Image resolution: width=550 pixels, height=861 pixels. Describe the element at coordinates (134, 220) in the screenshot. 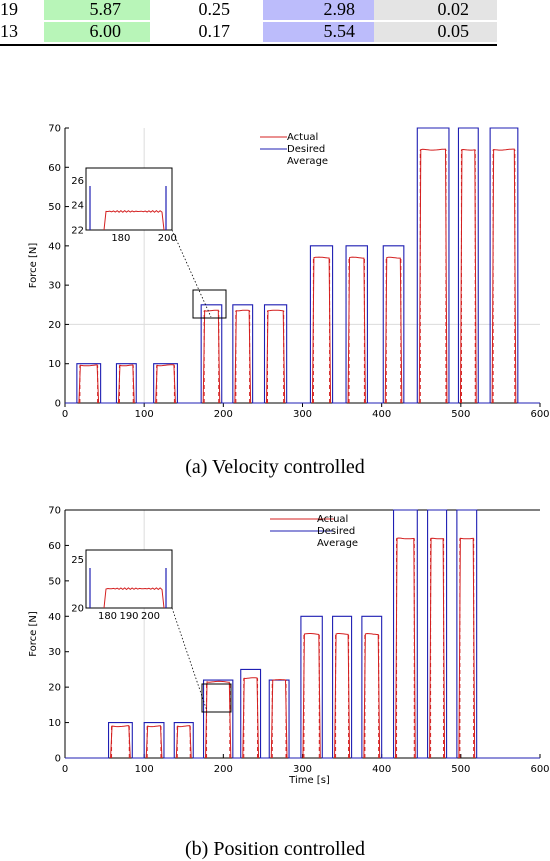

I see `inset-actual-line` at that location.